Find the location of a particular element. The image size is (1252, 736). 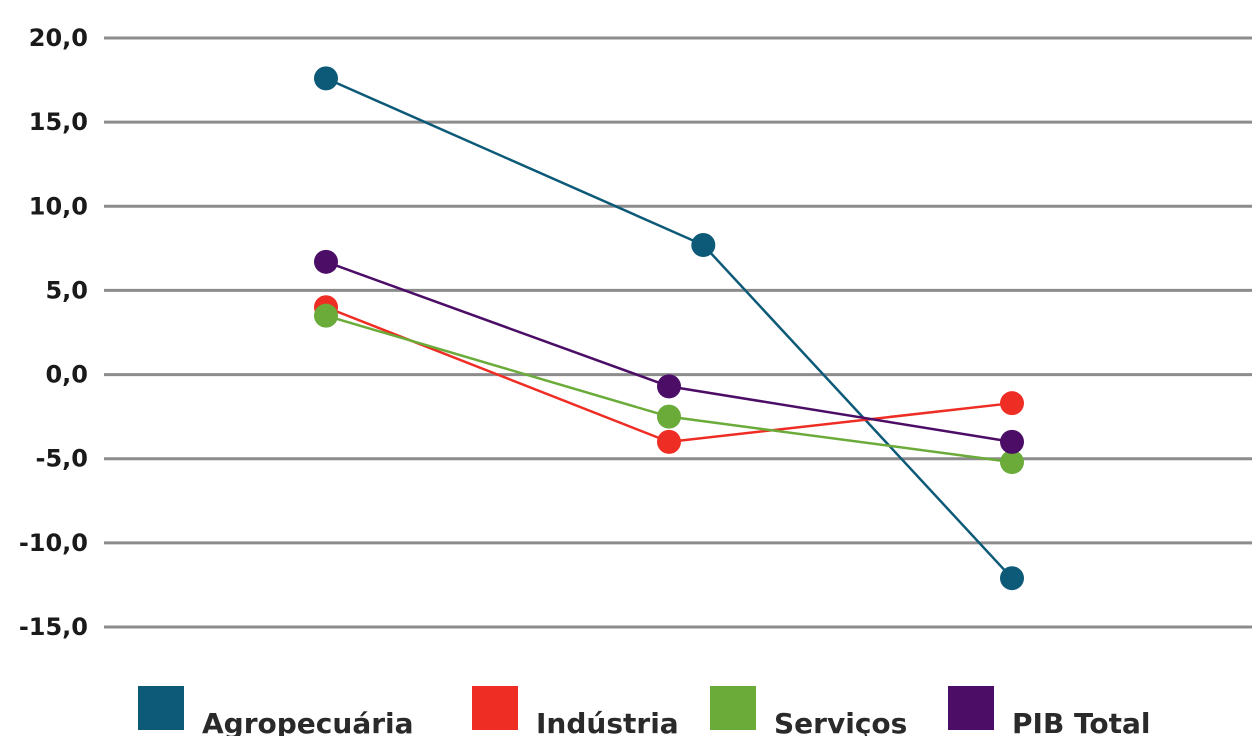

legend-label: Indústria is located at coordinates (607, 721).